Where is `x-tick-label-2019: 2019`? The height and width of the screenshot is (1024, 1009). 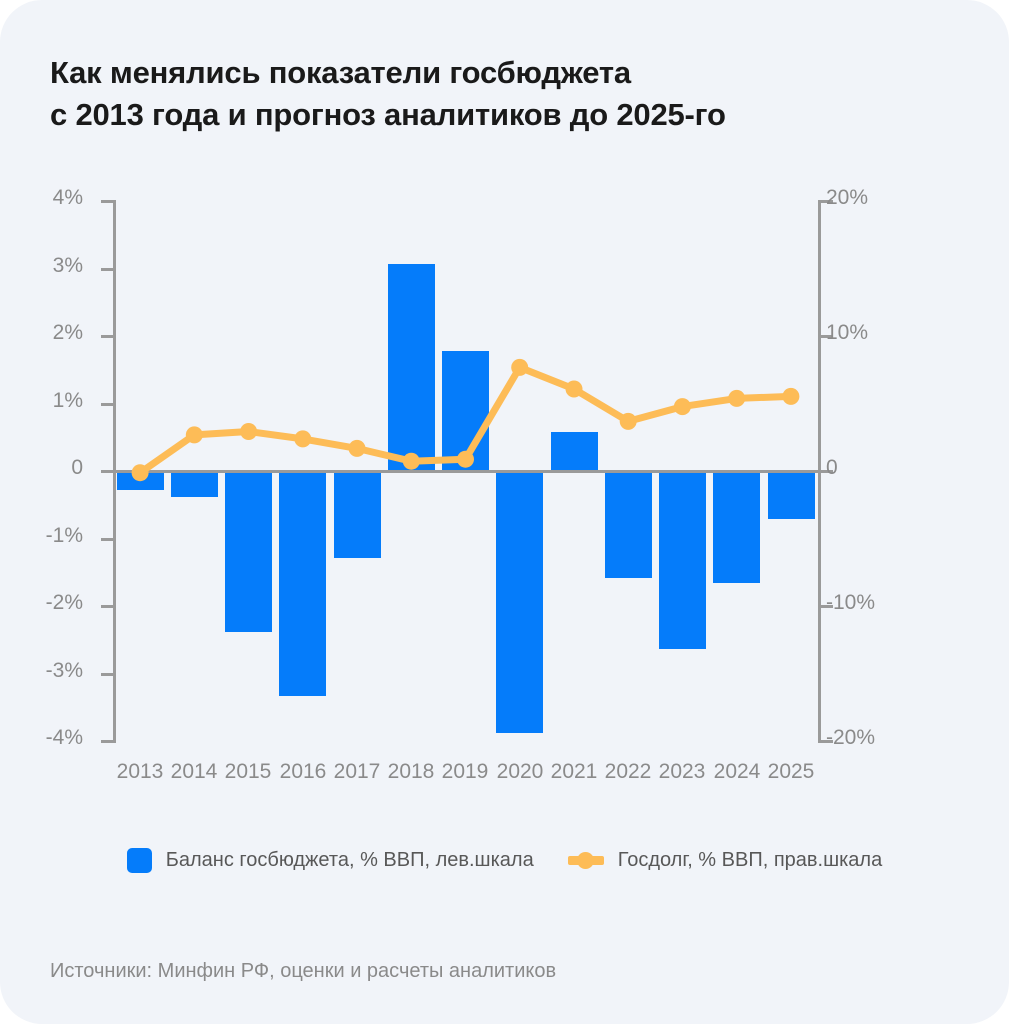 x-tick-label-2019: 2019 is located at coordinates (465, 771).